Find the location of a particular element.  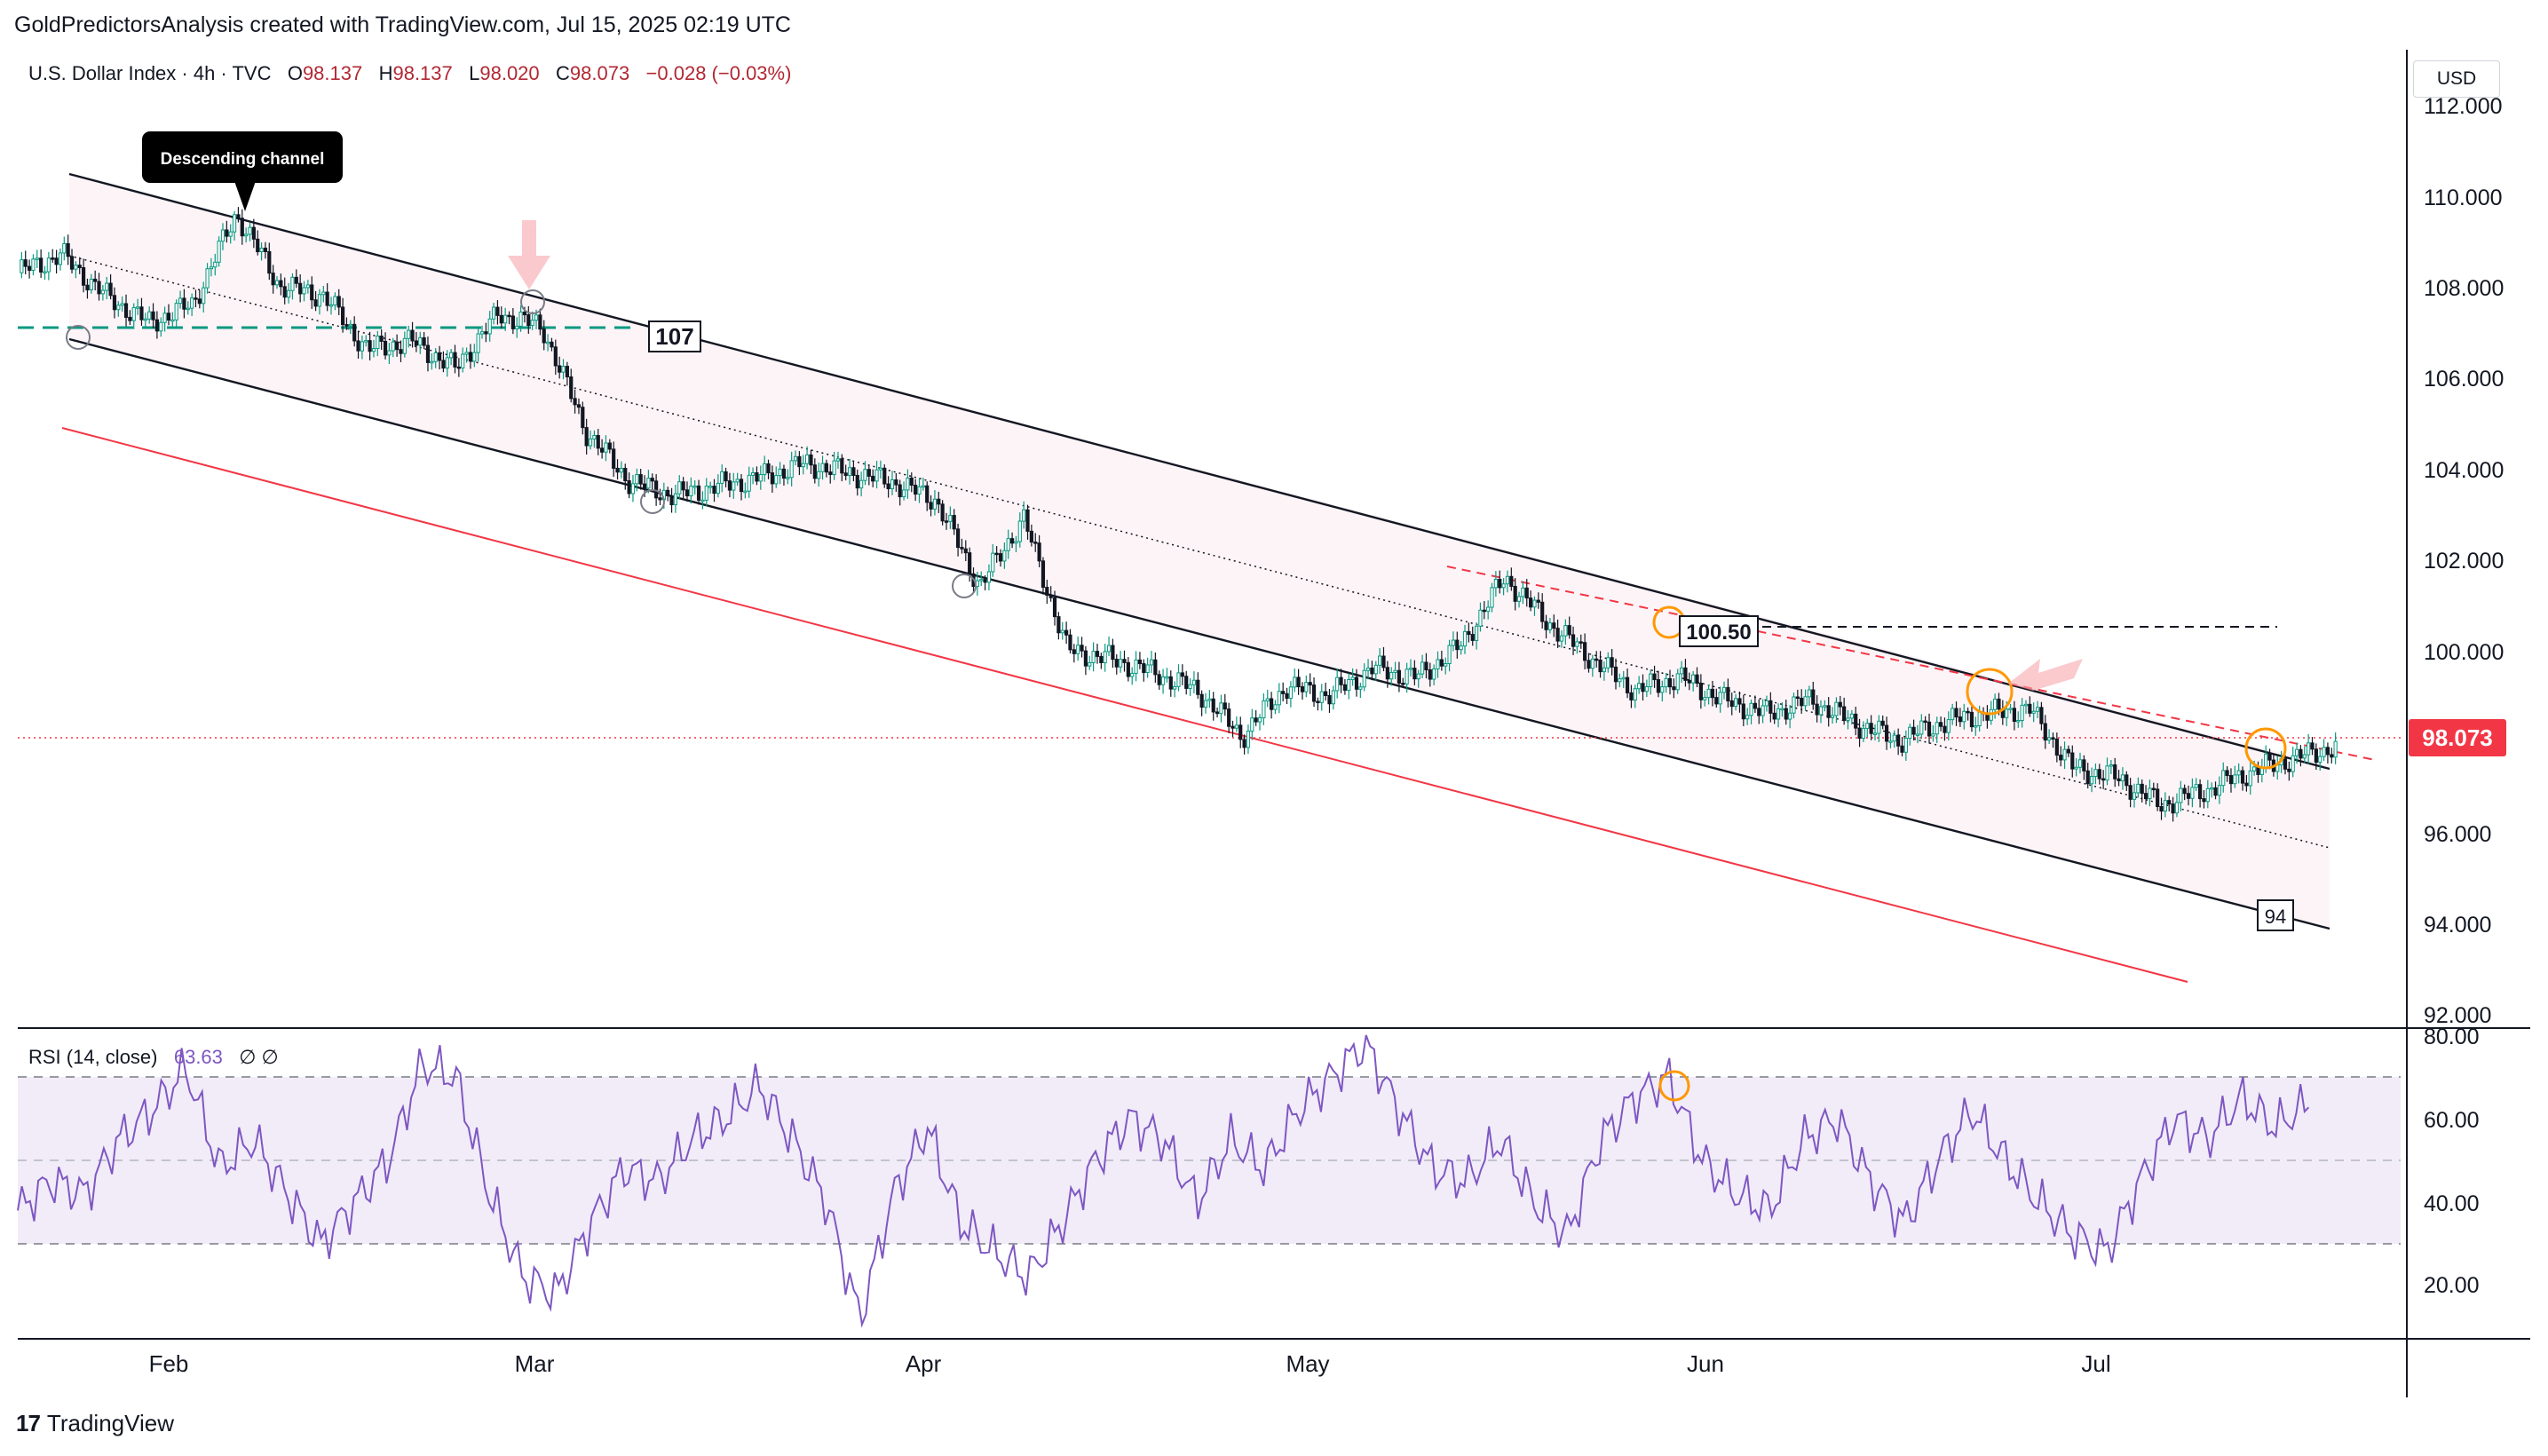

descending-channel-callout: Descending channel is located at coordinates (242, 171).